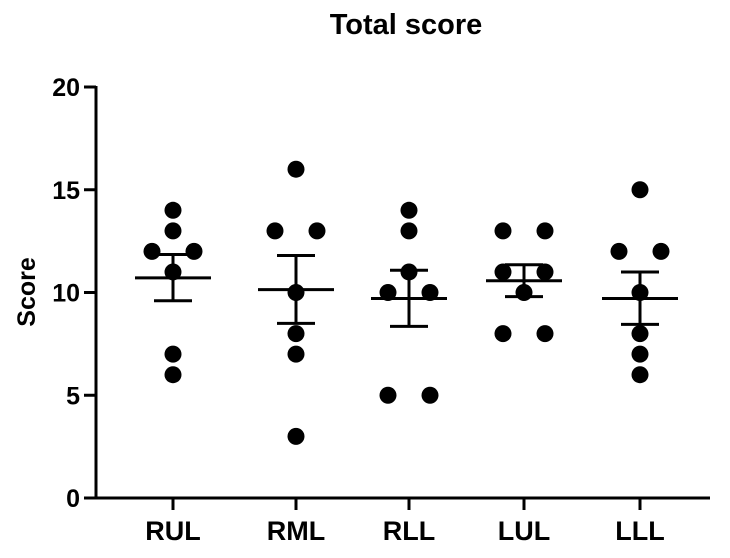  I want to click on x-tick-label: LLL, so click(639, 531).